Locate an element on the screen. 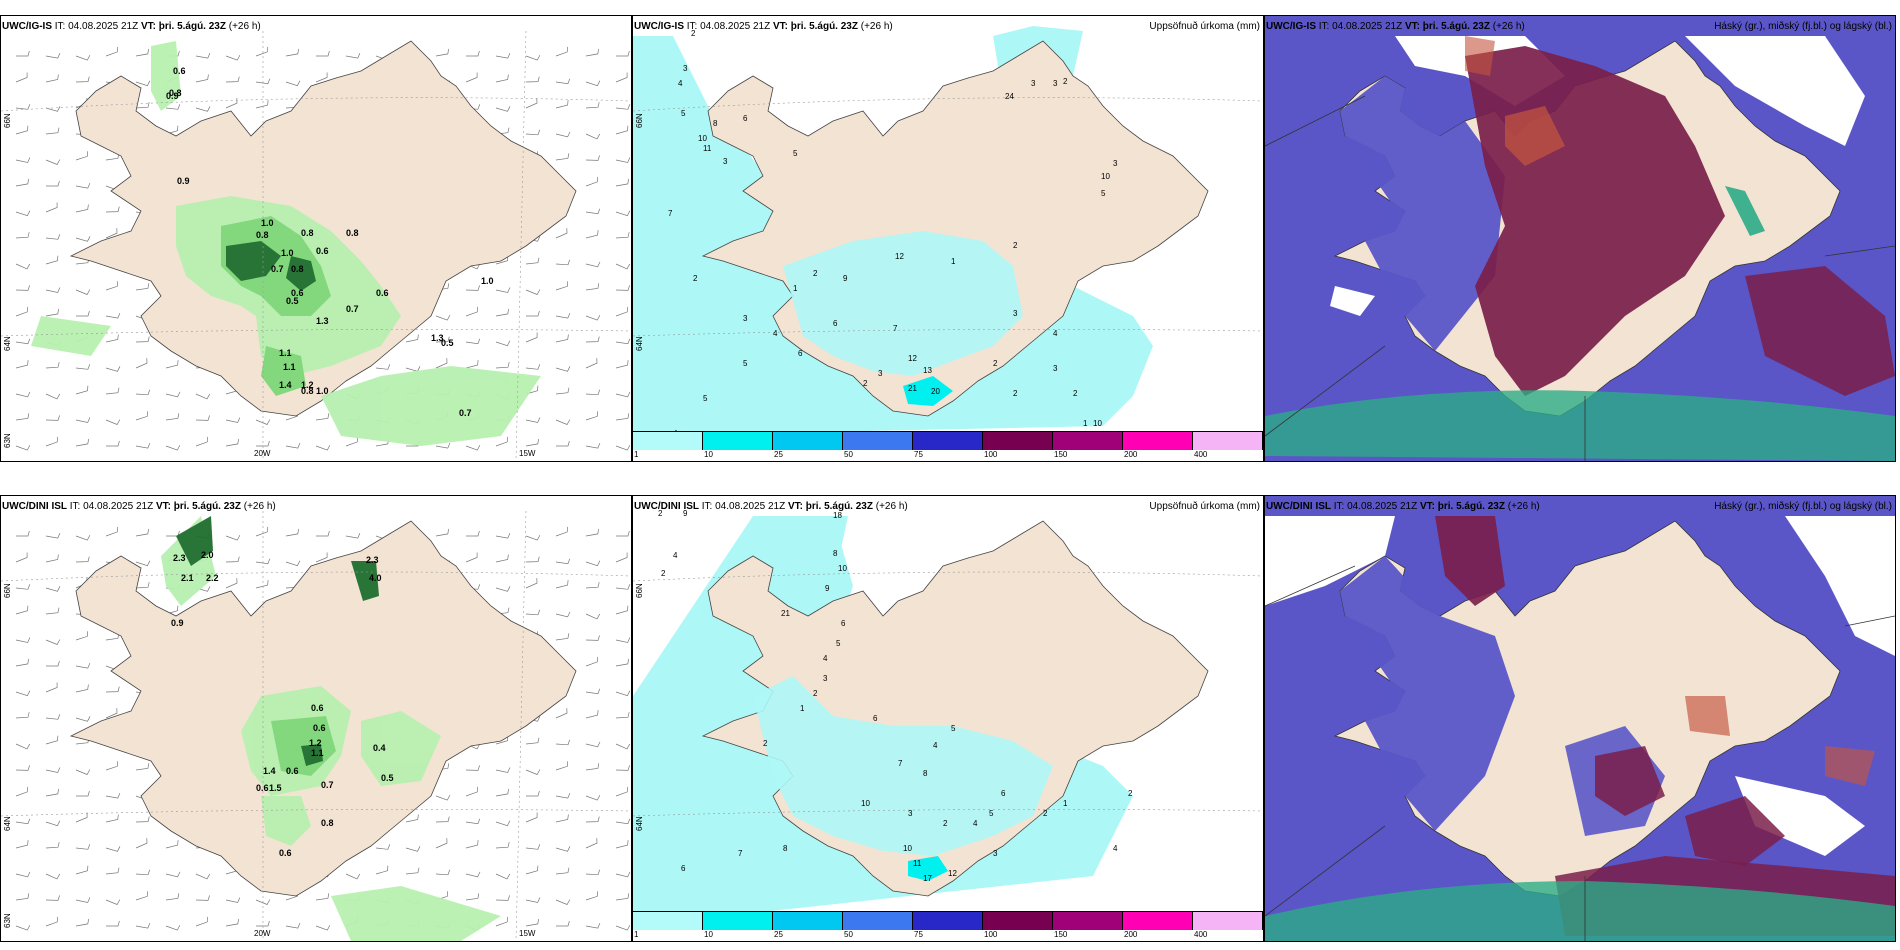  valid-time-label: VT: is located at coordinates (780, 26).